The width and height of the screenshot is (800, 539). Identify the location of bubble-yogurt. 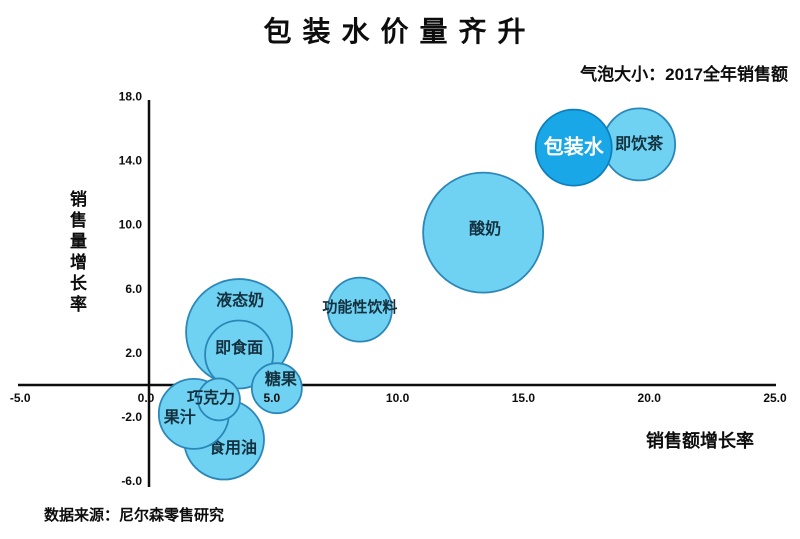
(483, 232).